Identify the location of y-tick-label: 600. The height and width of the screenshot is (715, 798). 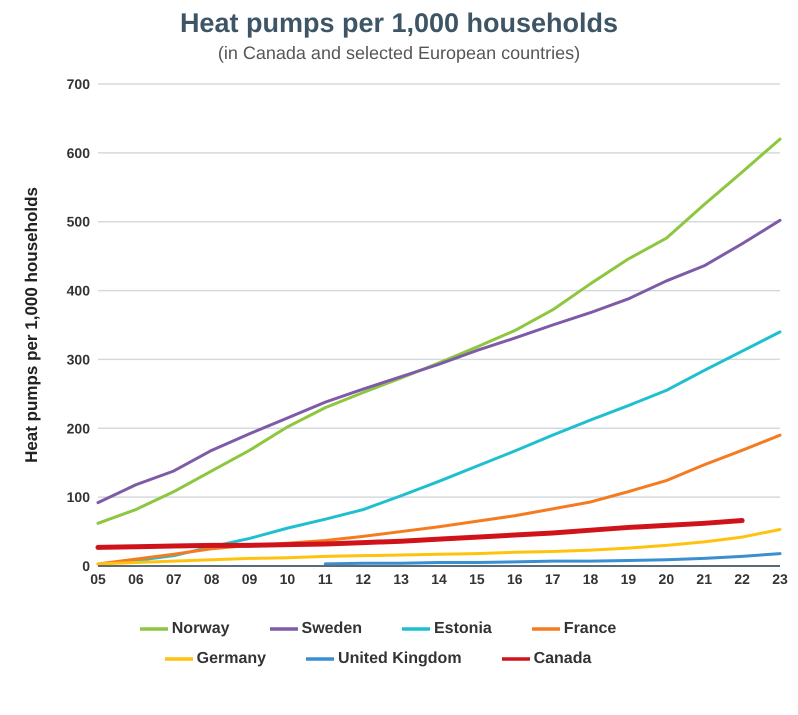
(78, 152).